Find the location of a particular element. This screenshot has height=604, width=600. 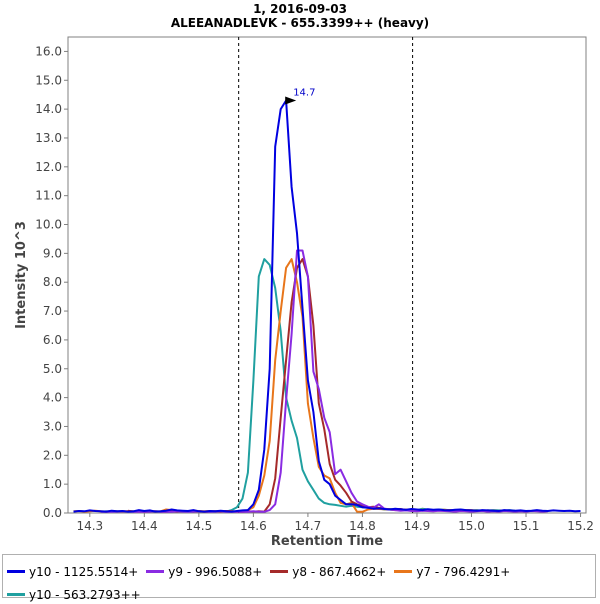

x-axis-label: Retention Time is located at coordinates (327, 541).